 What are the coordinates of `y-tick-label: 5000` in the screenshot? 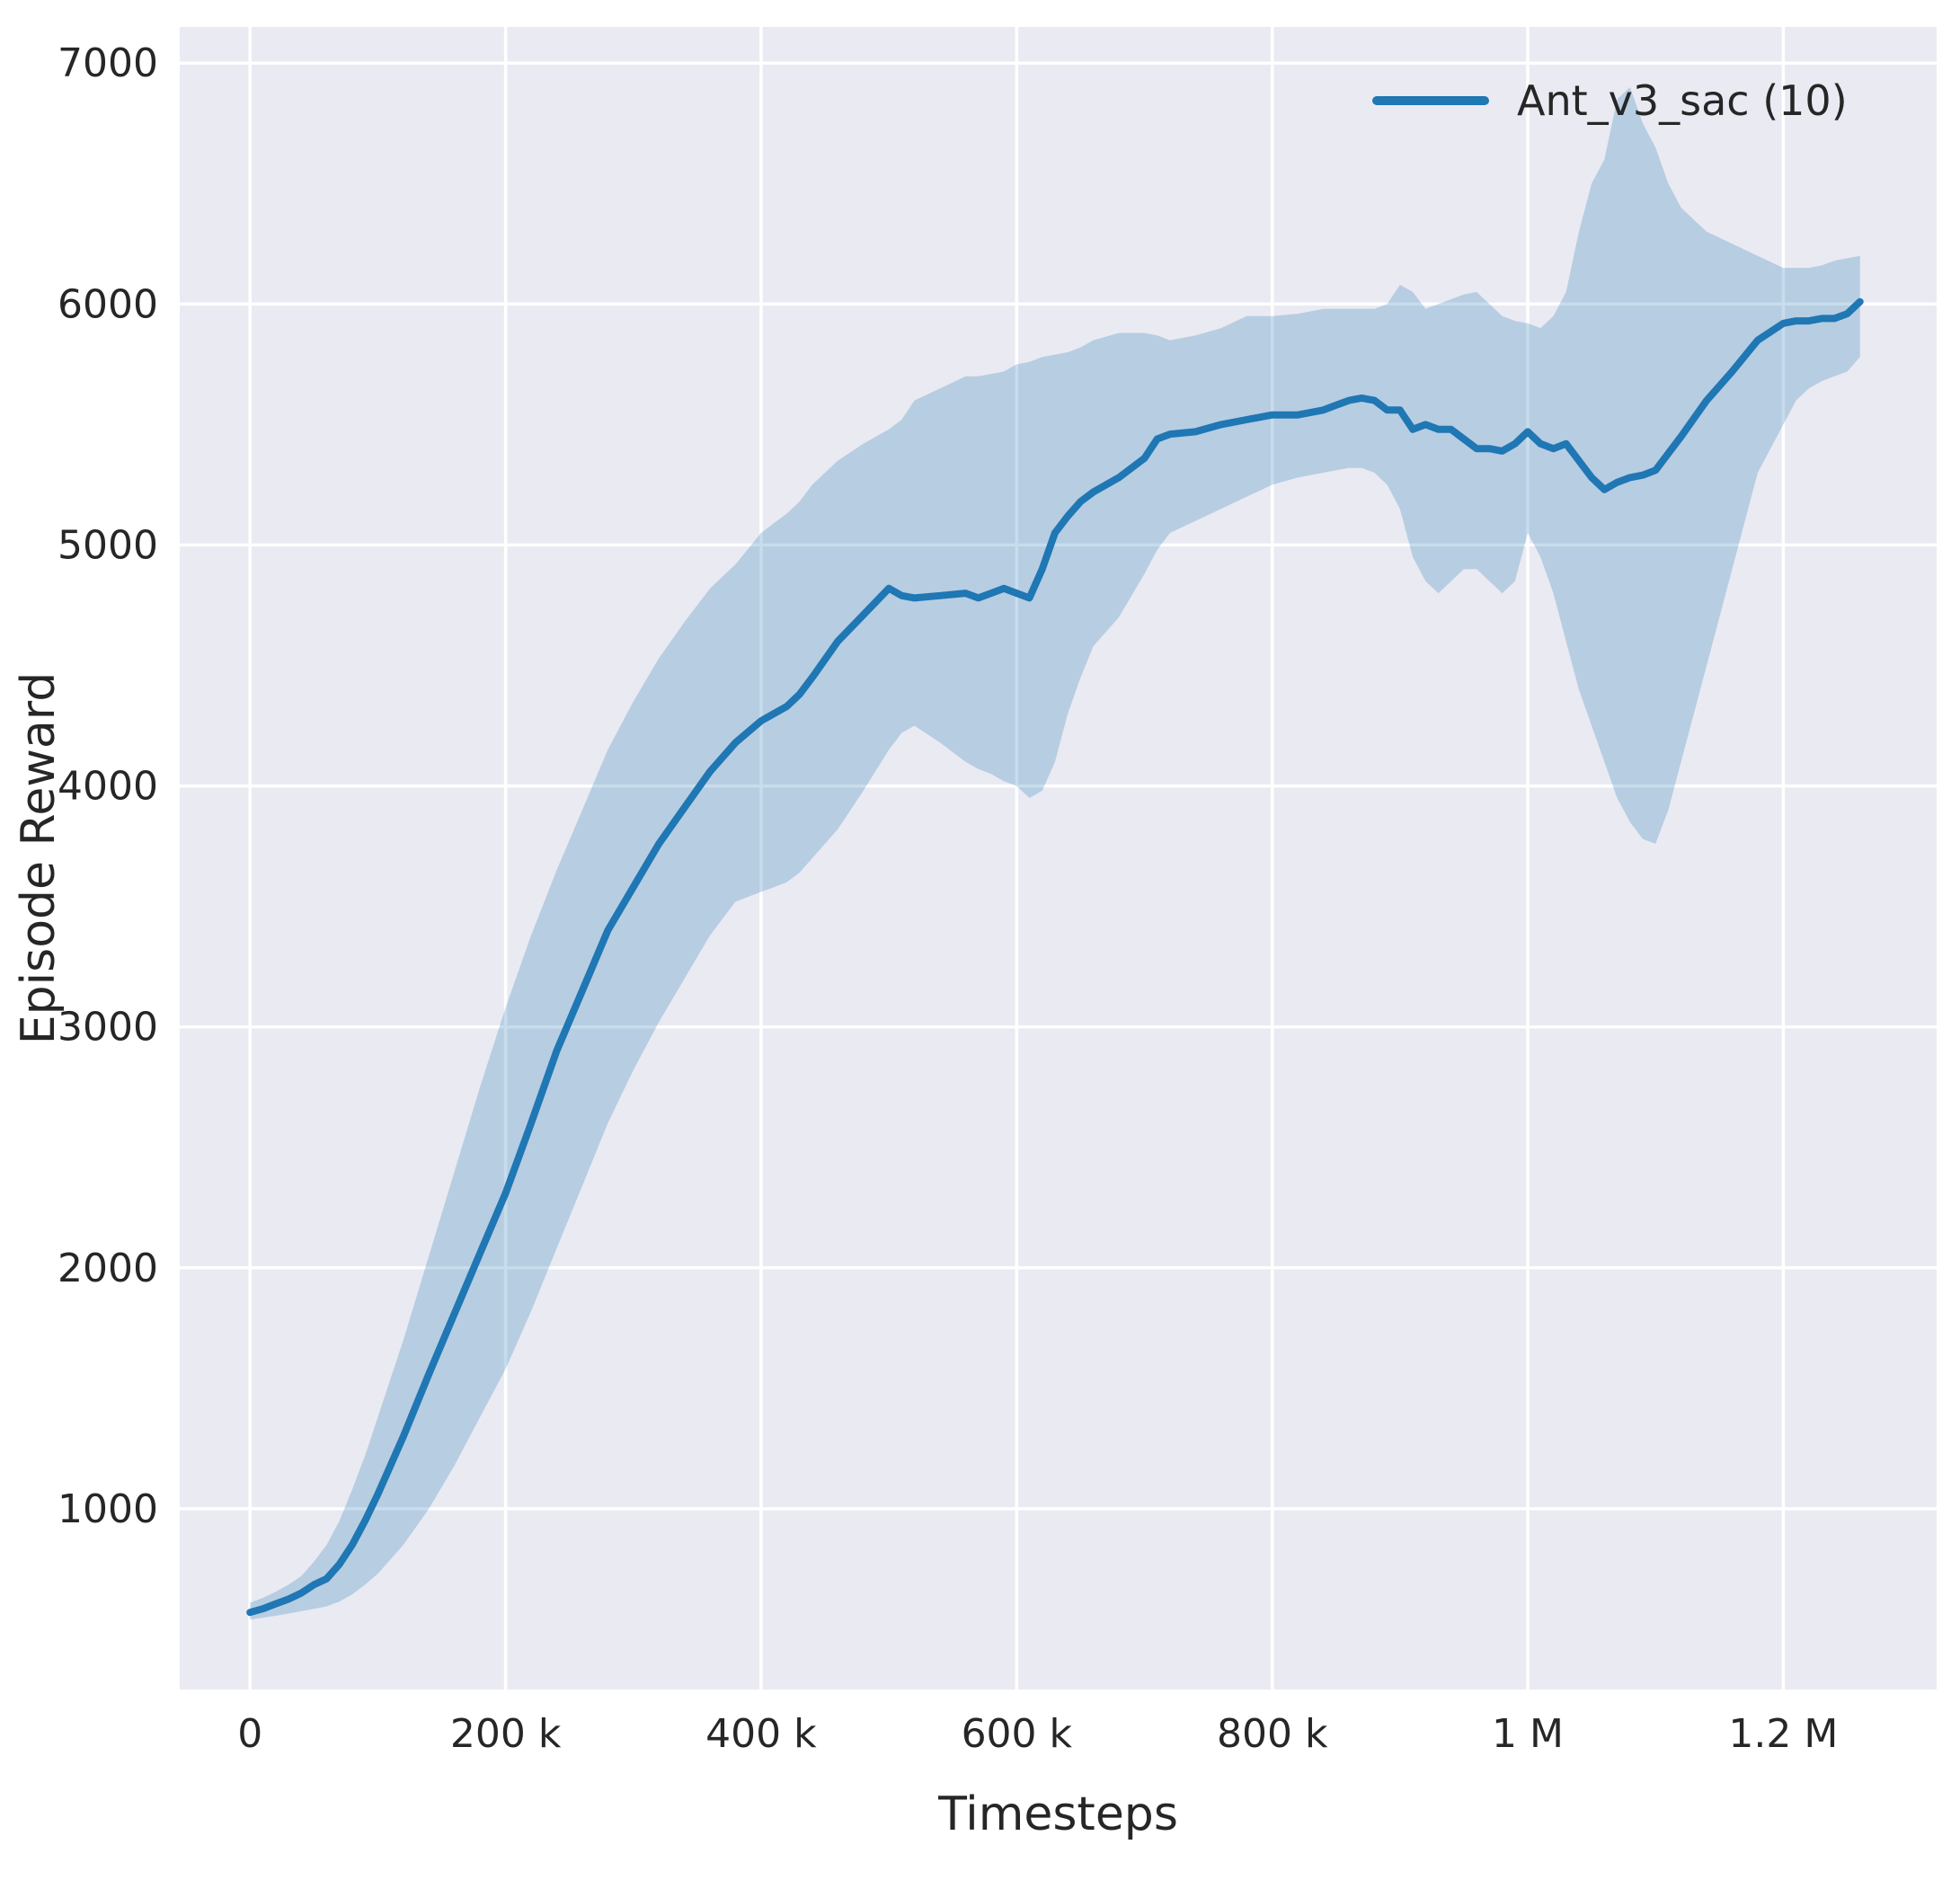 It's located at (108, 545).